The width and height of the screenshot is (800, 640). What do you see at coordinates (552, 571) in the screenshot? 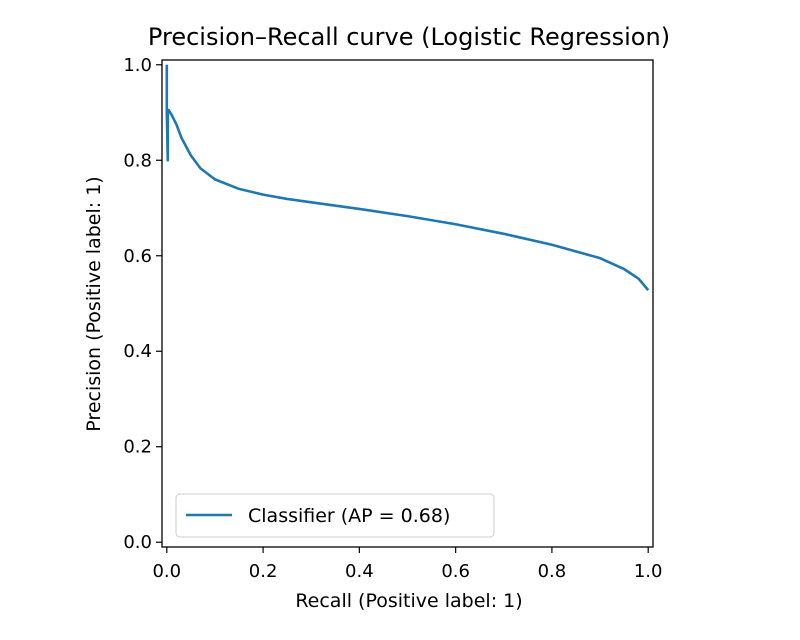
I see `x-tick-label: 0.8` at bounding box center [552, 571].